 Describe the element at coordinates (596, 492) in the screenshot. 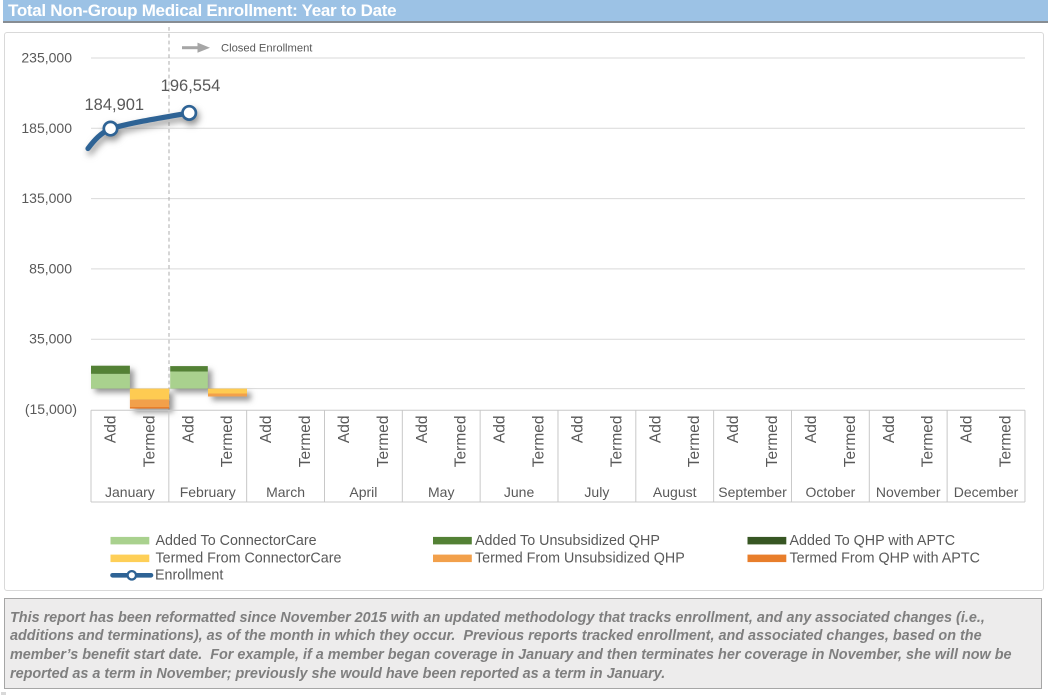

I see `svg-text: July` at that location.